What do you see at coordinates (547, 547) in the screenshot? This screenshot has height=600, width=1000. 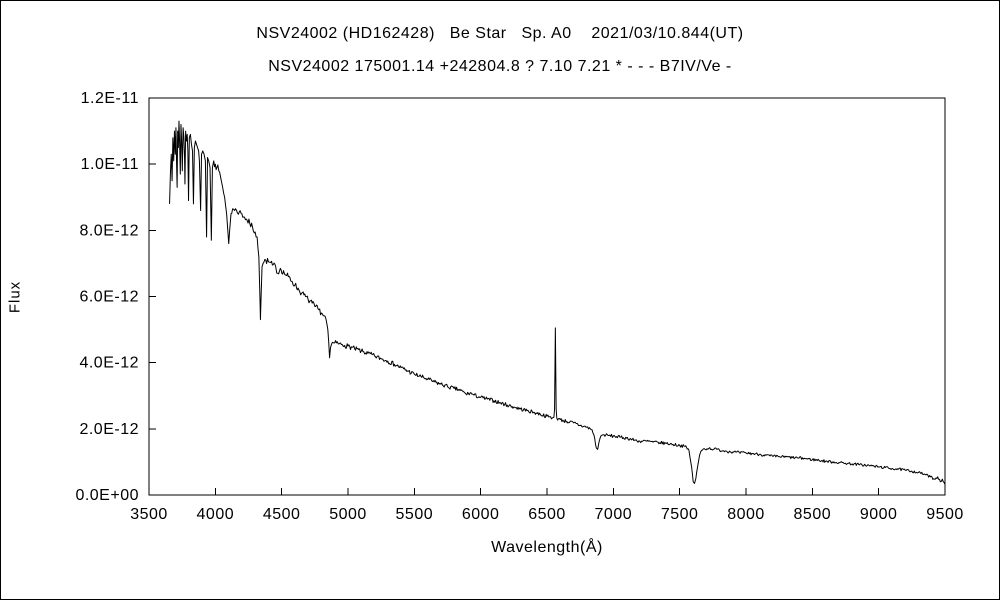 I see `x-axis-label: Wavelength(Å)` at bounding box center [547, 547].